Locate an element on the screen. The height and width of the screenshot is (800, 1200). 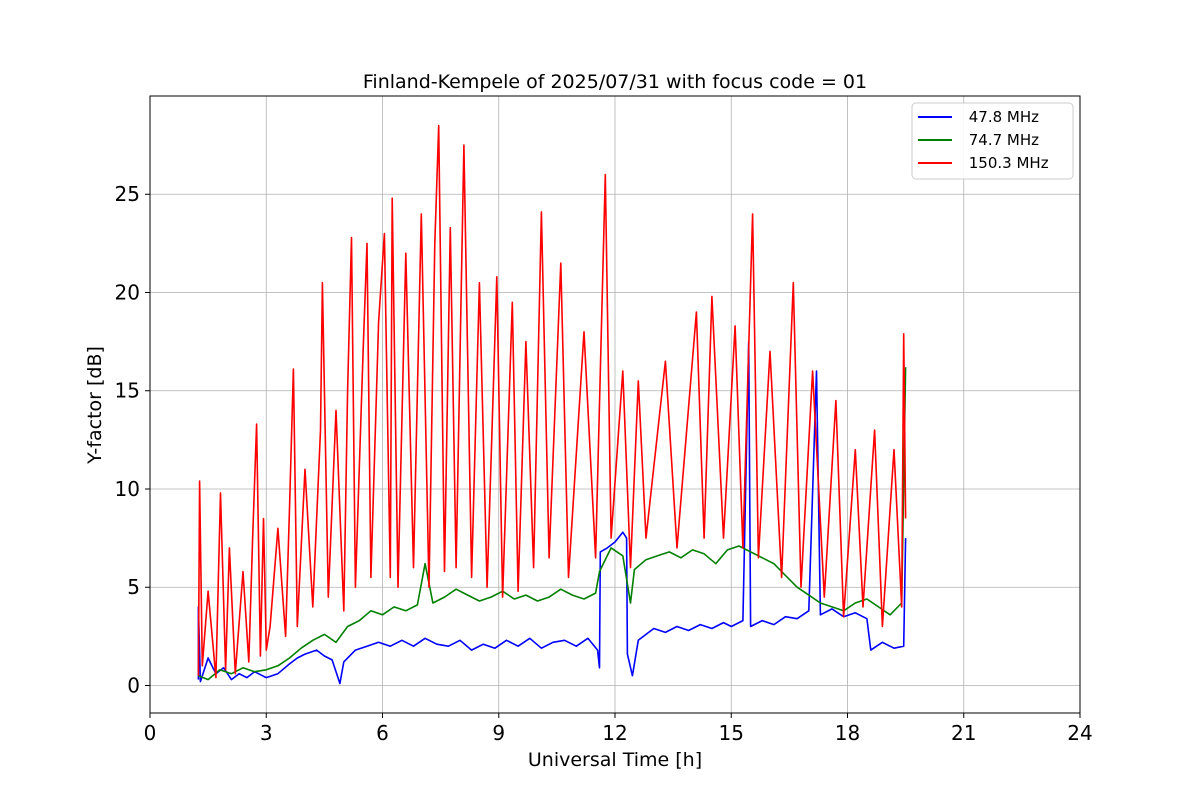
legend-label-47-8-mhz: 47.8 MHz is located at coordinates (1001, 117).